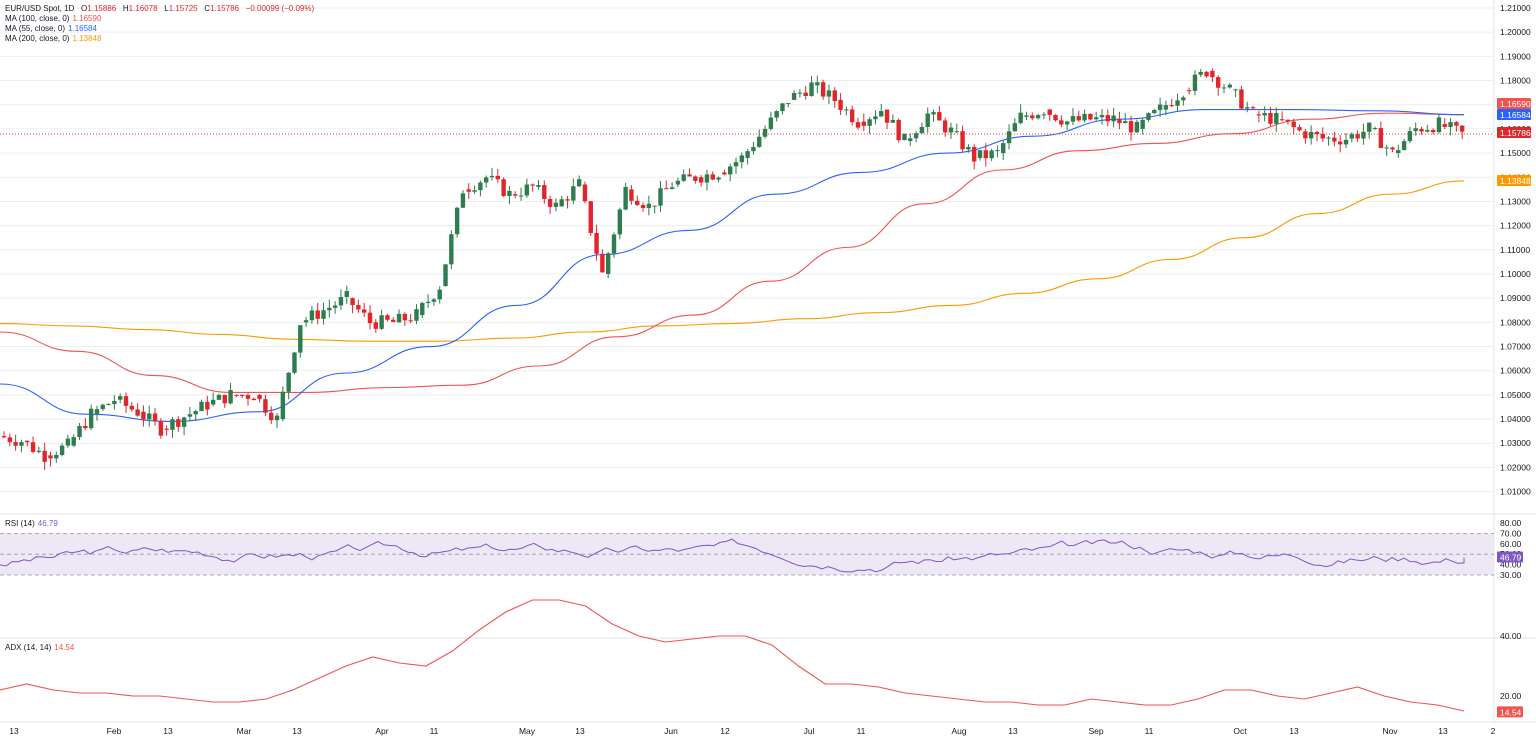 The height and width of the screenshot is (740, 1536). Describe the element at coordinates (39, 648) in the screenshot. I see `adx-legend: ADX (14, 14) 14.54` at that location.